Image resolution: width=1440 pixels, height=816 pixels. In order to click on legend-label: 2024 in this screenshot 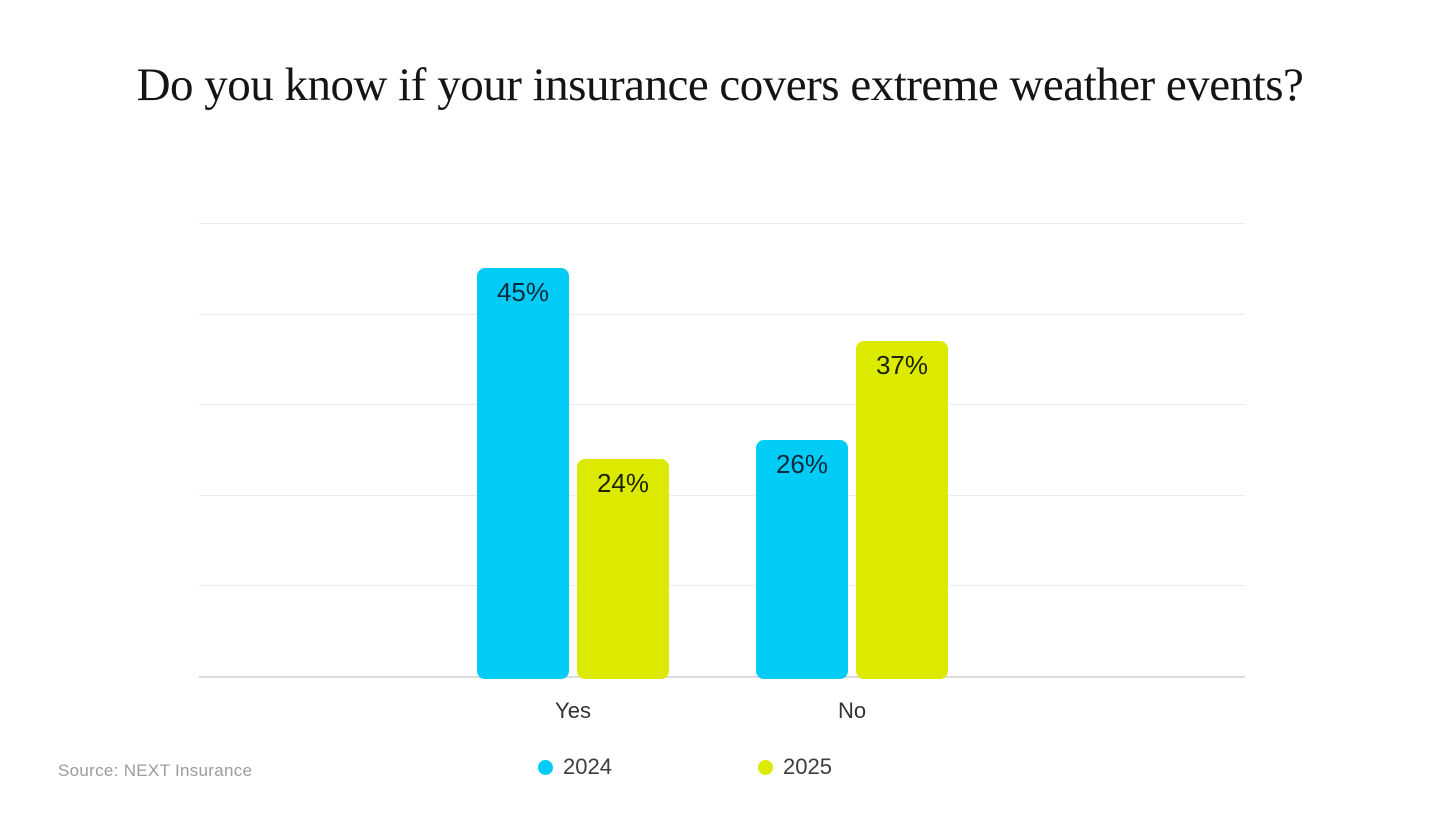, I will do `click(587, 766)`.